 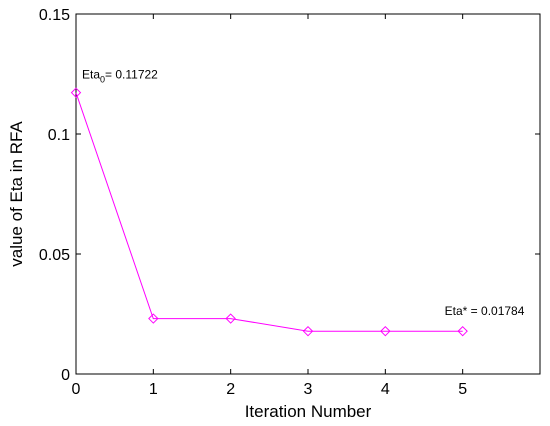 What do you see at coordinates (462, 389) in the screenshot?
I see `x-tick-label: 5` at bounding box center [462, 389].